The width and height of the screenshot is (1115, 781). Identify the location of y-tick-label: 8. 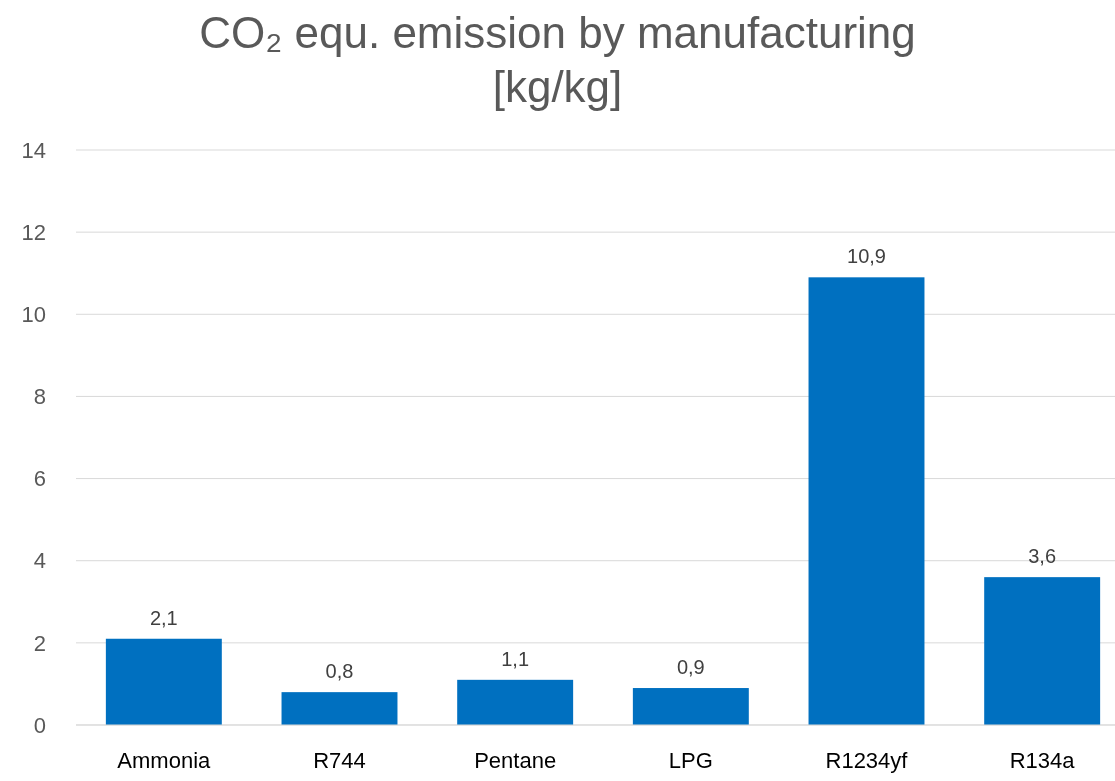
(39, 397).